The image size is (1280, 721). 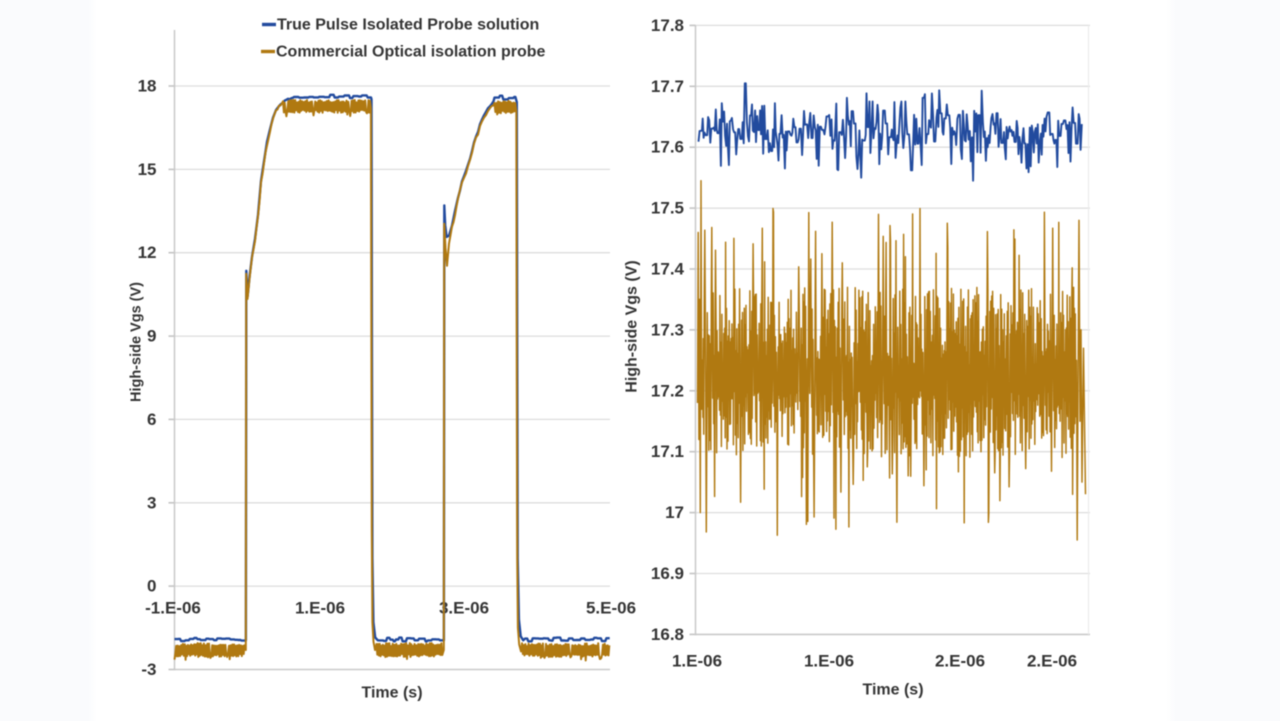 I want to click on svg-text: 17.7, so click(x=667, y=86).